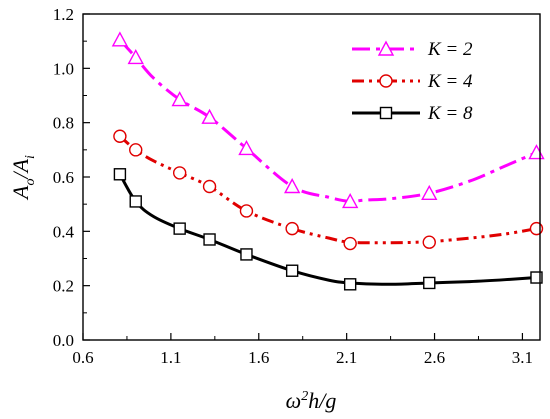  Describe the element at coordinates (450, 81) in the screenshot. I see `legend-label-2: K = 4` at that location.